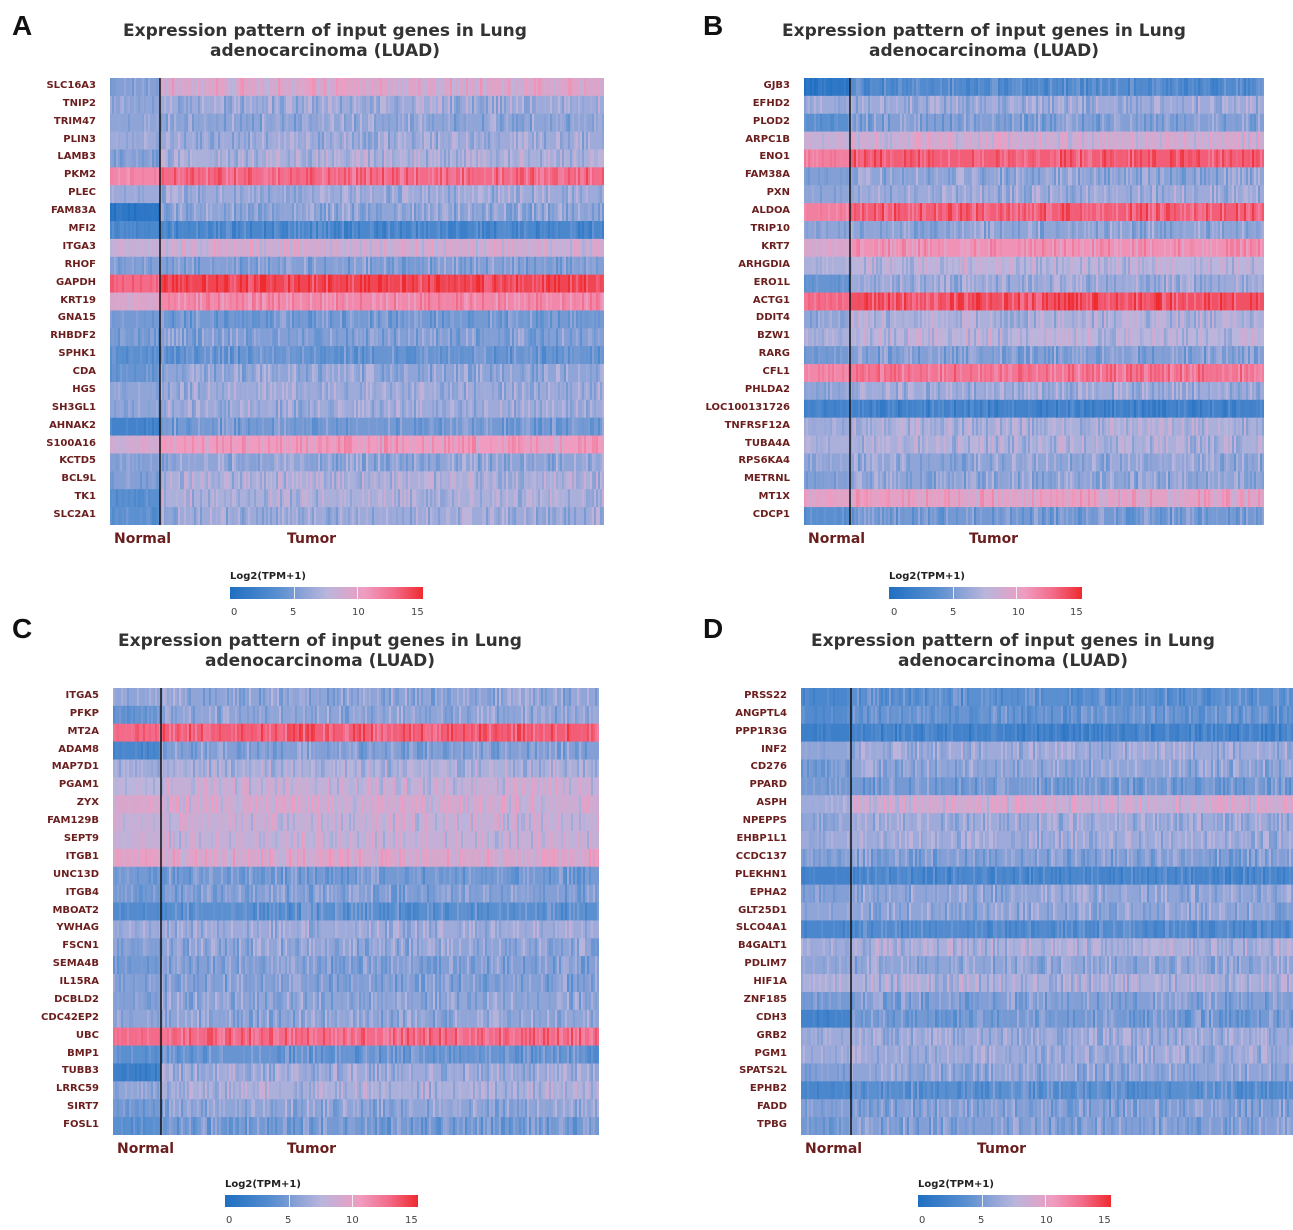 This screenshot has height=1230, width=1293. What do you see at coordinates (357, 337) in the screenshot?
I see `heatmap-row-rhbdf2` at bounding box center [357, 337].